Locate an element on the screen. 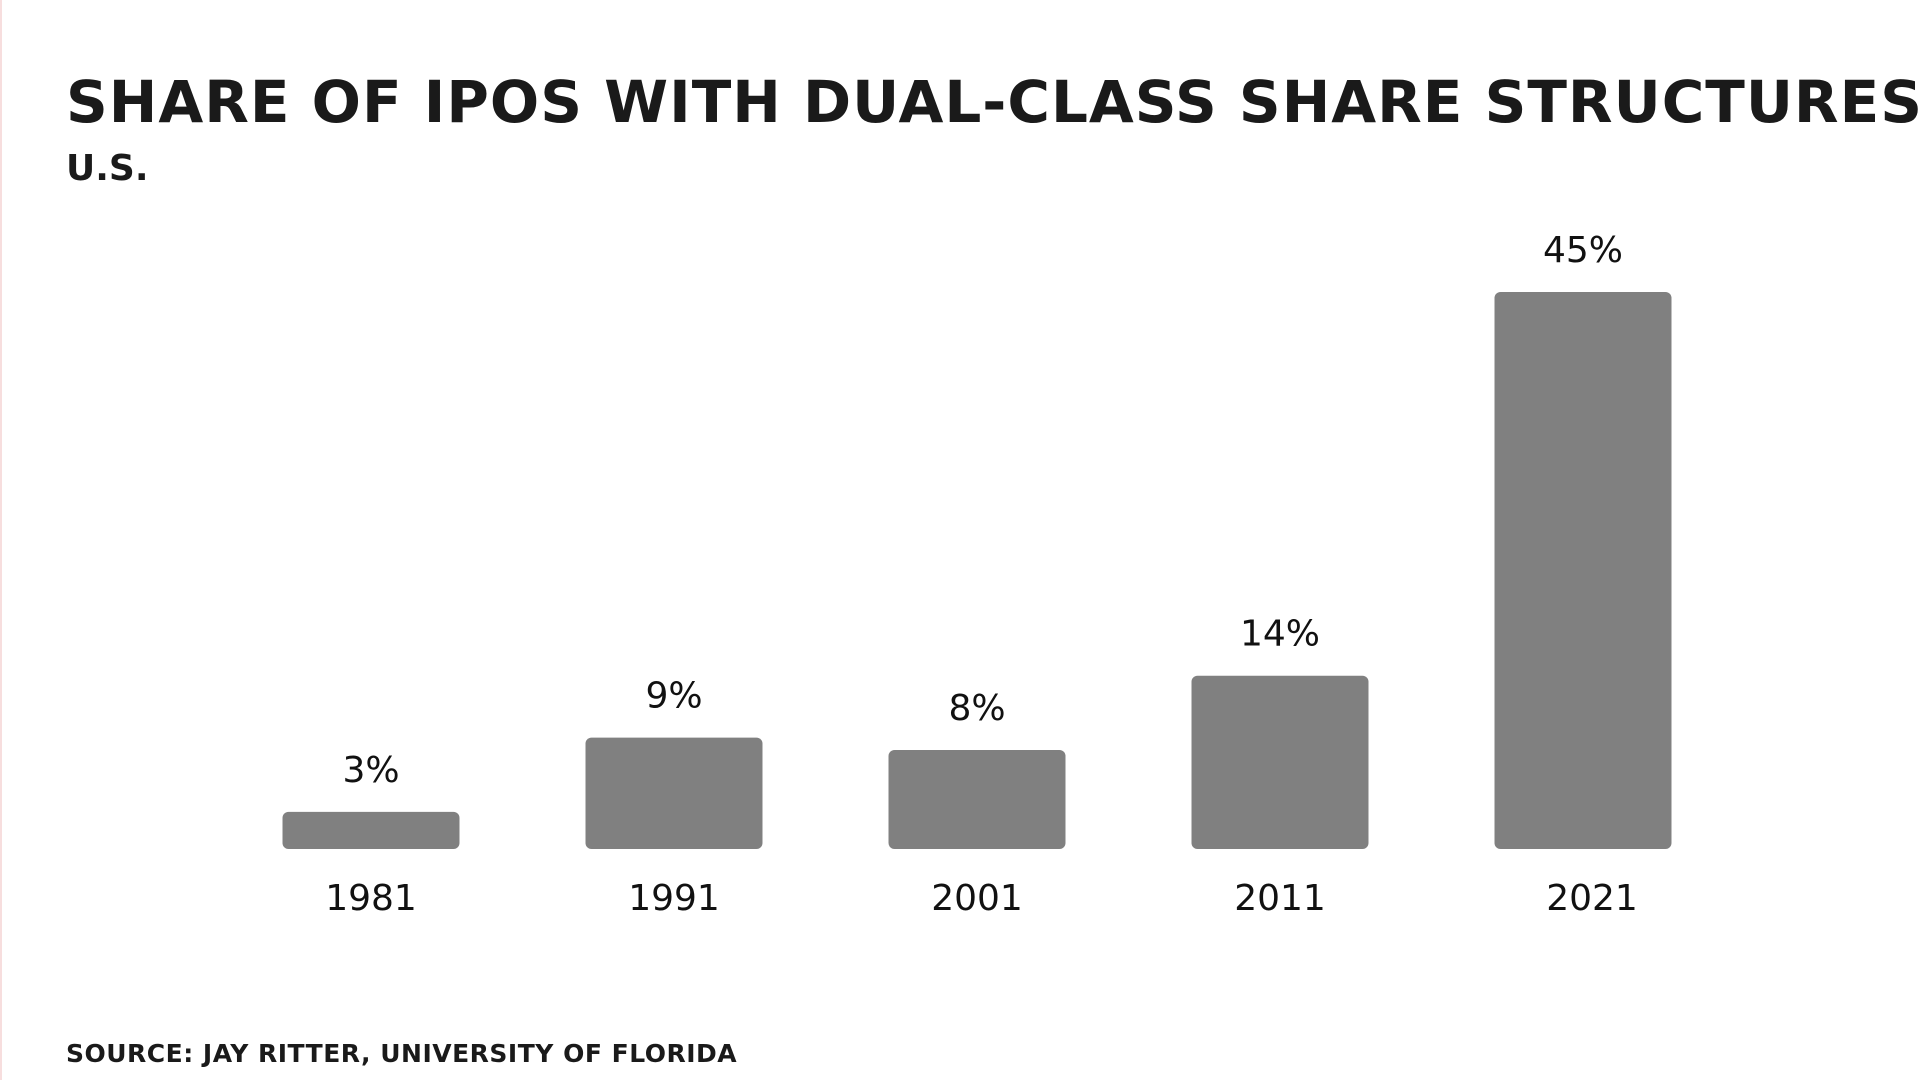 Image resolution: width=1920 pixels, height=1080 pixels. value-label: 3% is located at coordinates (370, 770).